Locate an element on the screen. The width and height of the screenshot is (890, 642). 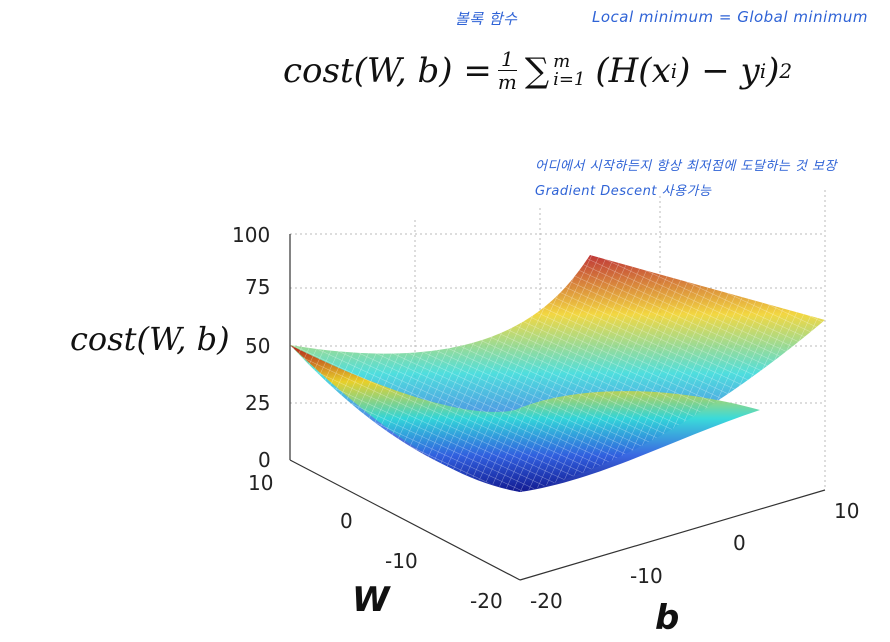
w-tick-10: 10 is located at coordinates (260, 483).